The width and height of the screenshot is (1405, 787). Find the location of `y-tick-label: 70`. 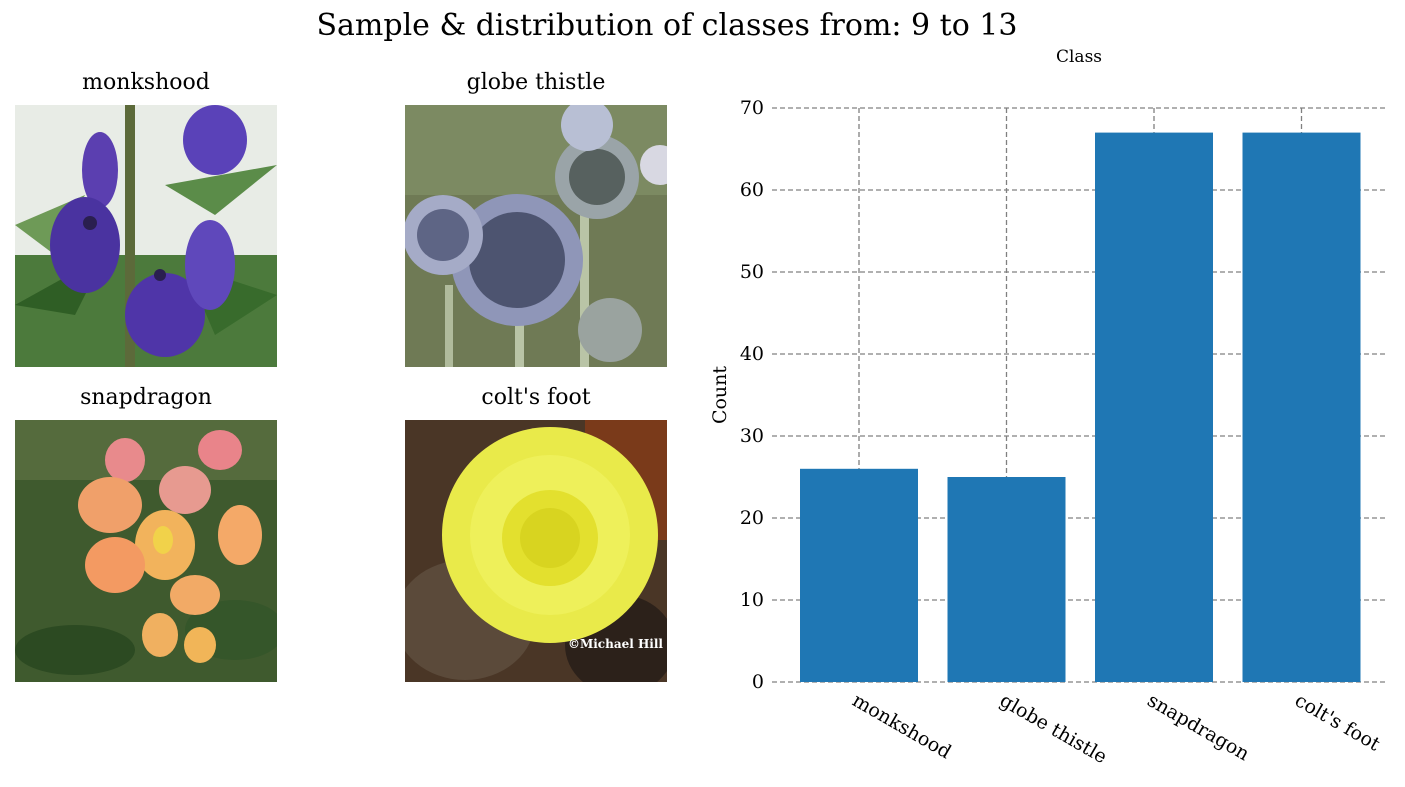

y-tick-label: 70 is located at coordinates (752, 108).